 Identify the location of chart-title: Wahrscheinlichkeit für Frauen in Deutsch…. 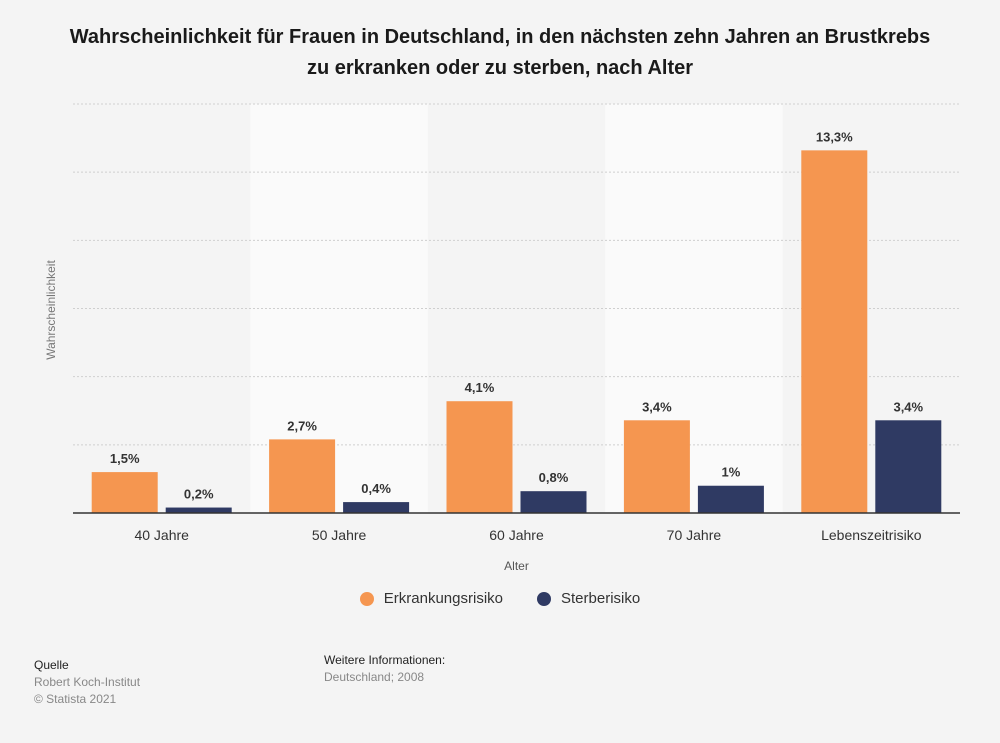
(500, 52).